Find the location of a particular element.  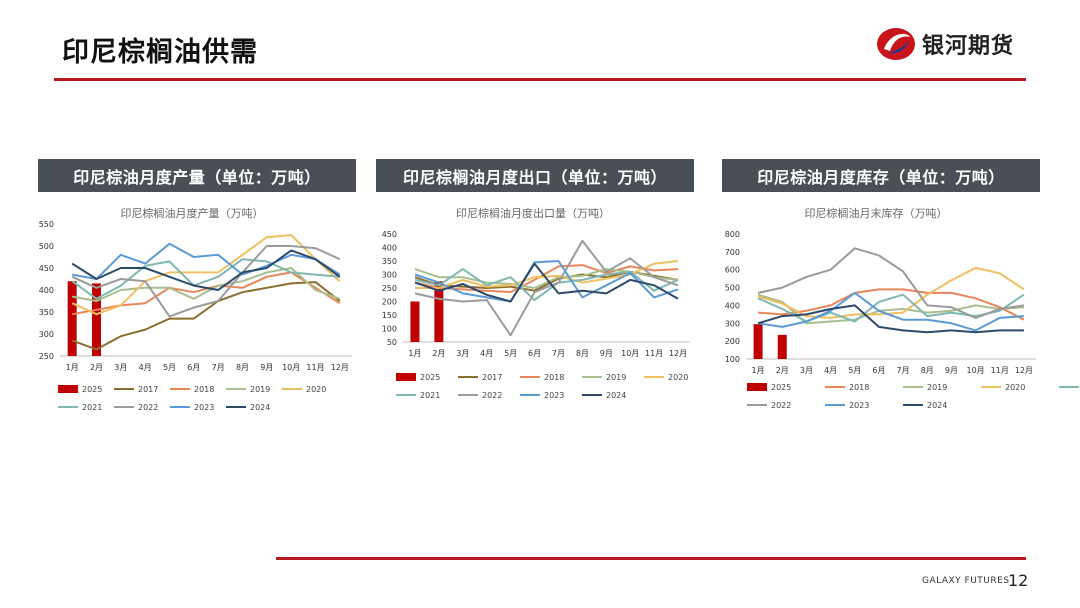

title-divider is located at coordinates (540, 79).